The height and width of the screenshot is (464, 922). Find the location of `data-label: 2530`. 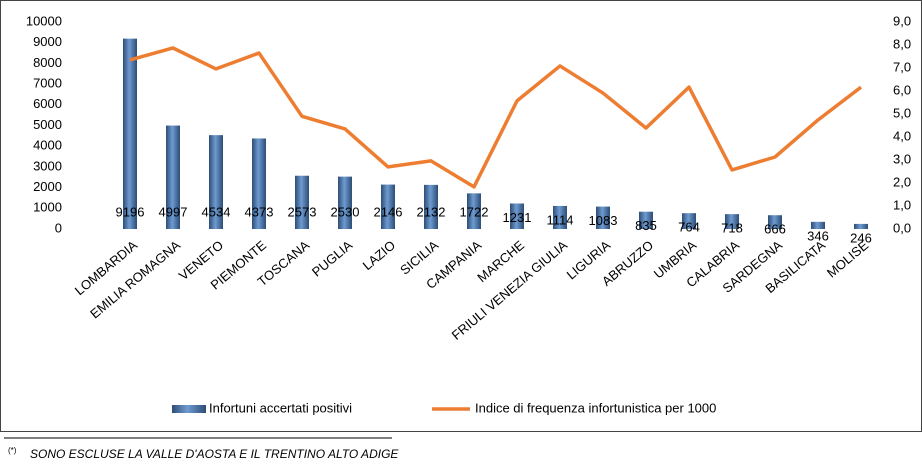

data-label: 2530 is located at coordinates (345, 211).